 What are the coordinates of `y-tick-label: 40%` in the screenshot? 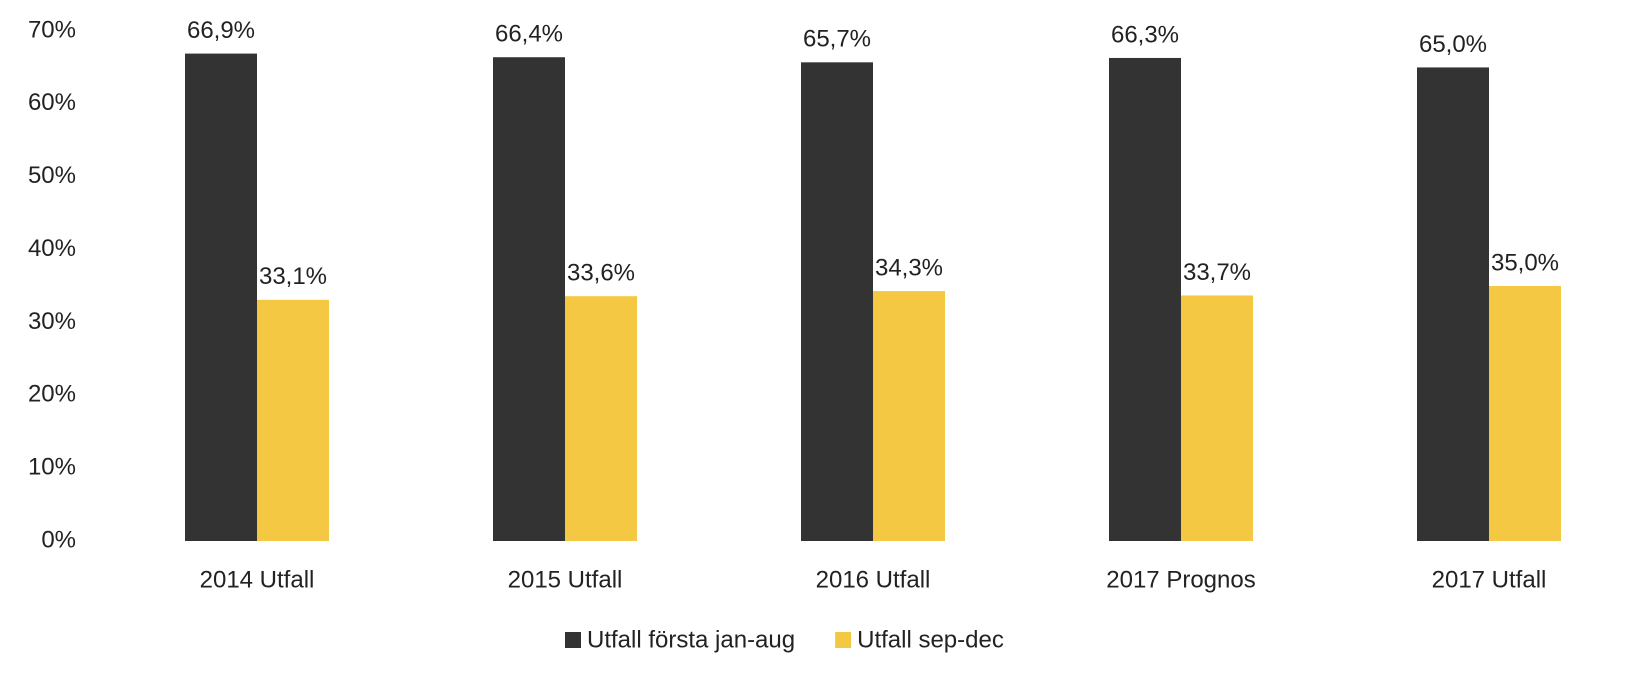 It's located at (52, 248).